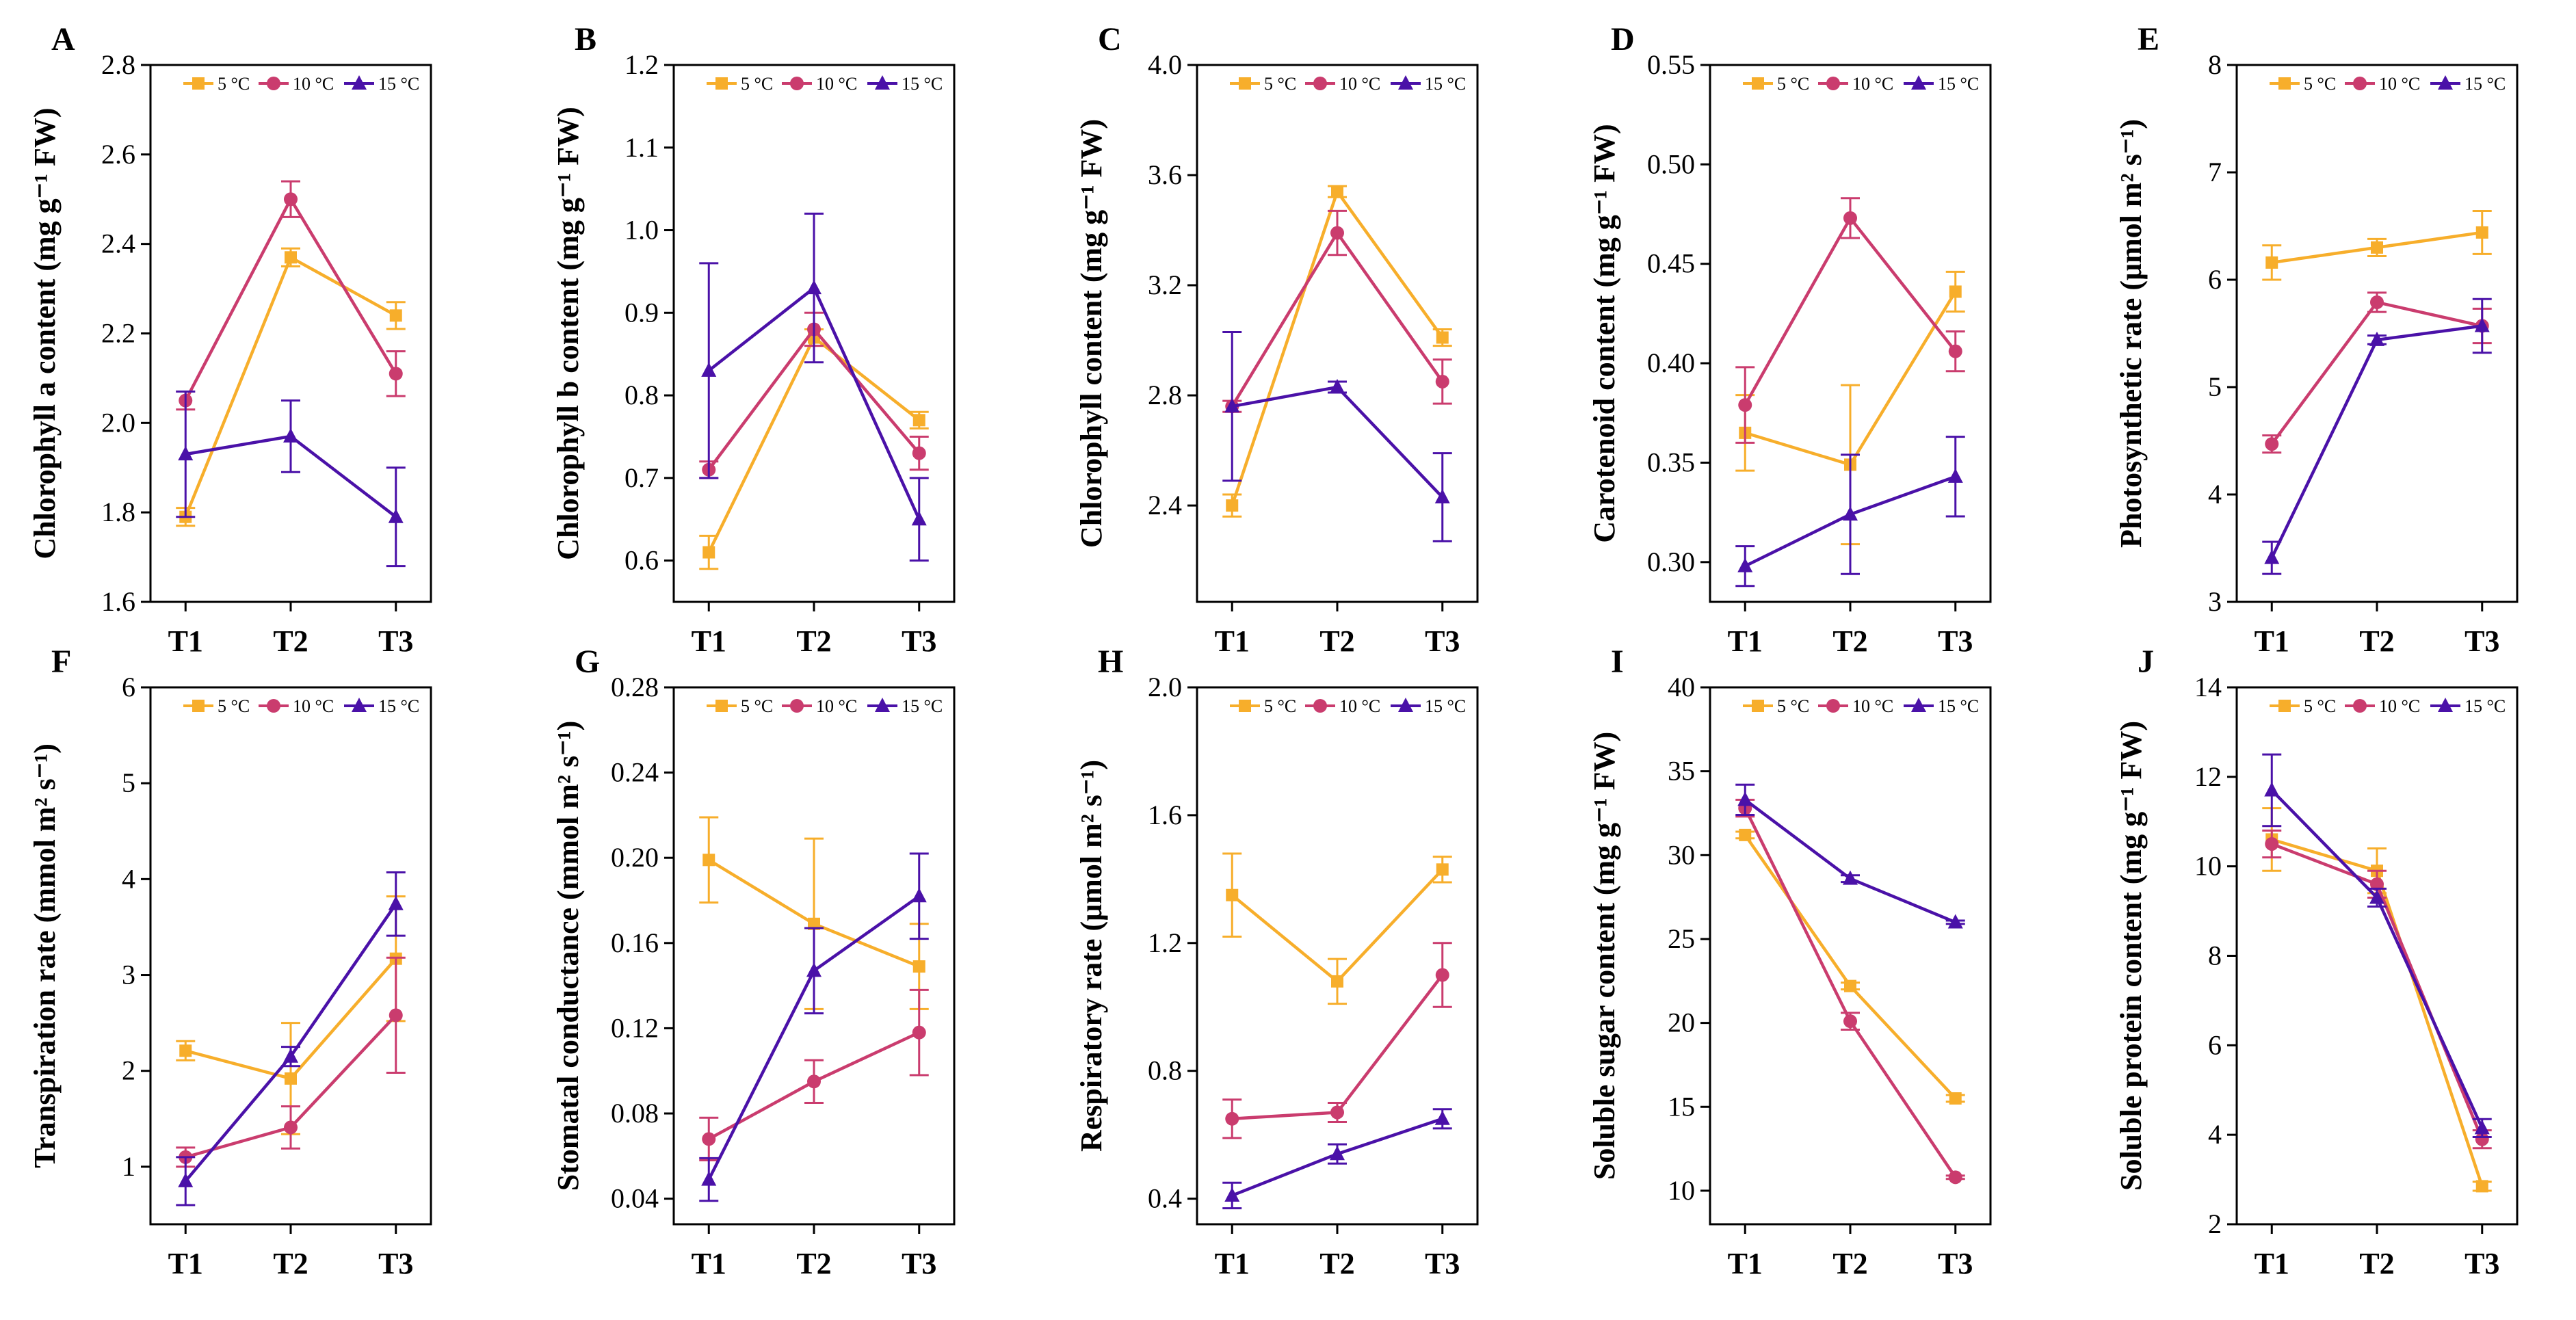  Describe the element at coordinates (1165, 64) in the screenshot. I see `y-tick-label: 4.0` at that location.